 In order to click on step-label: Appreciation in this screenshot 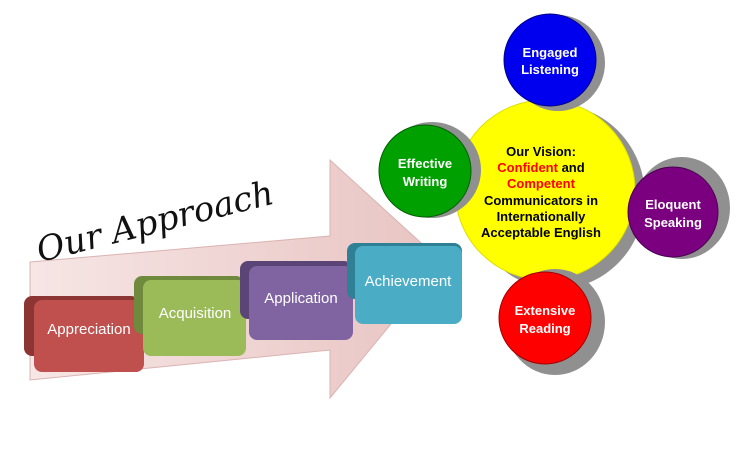, I will do `click(88, 329)`.